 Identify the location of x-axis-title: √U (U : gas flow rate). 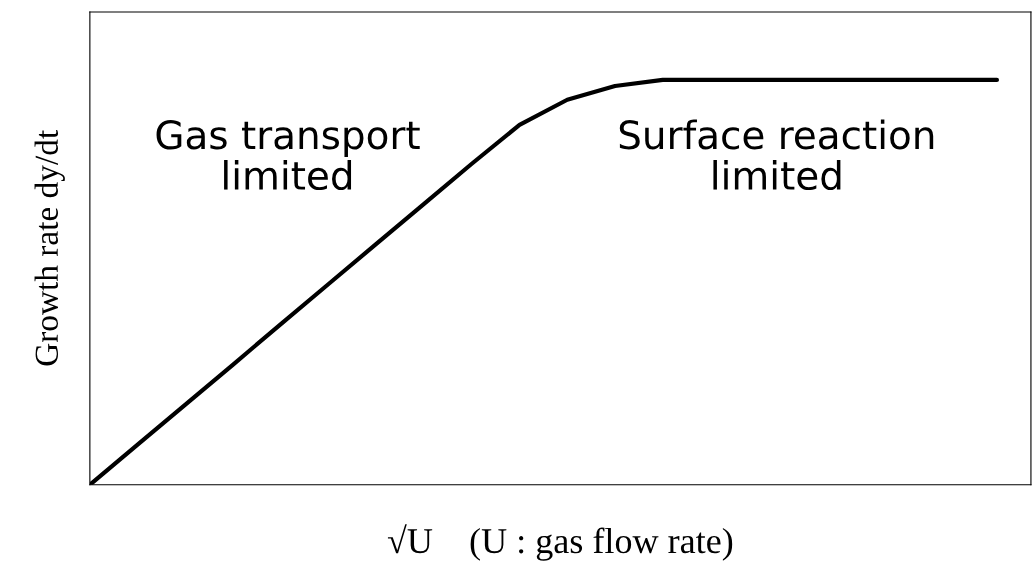
(560, 542).